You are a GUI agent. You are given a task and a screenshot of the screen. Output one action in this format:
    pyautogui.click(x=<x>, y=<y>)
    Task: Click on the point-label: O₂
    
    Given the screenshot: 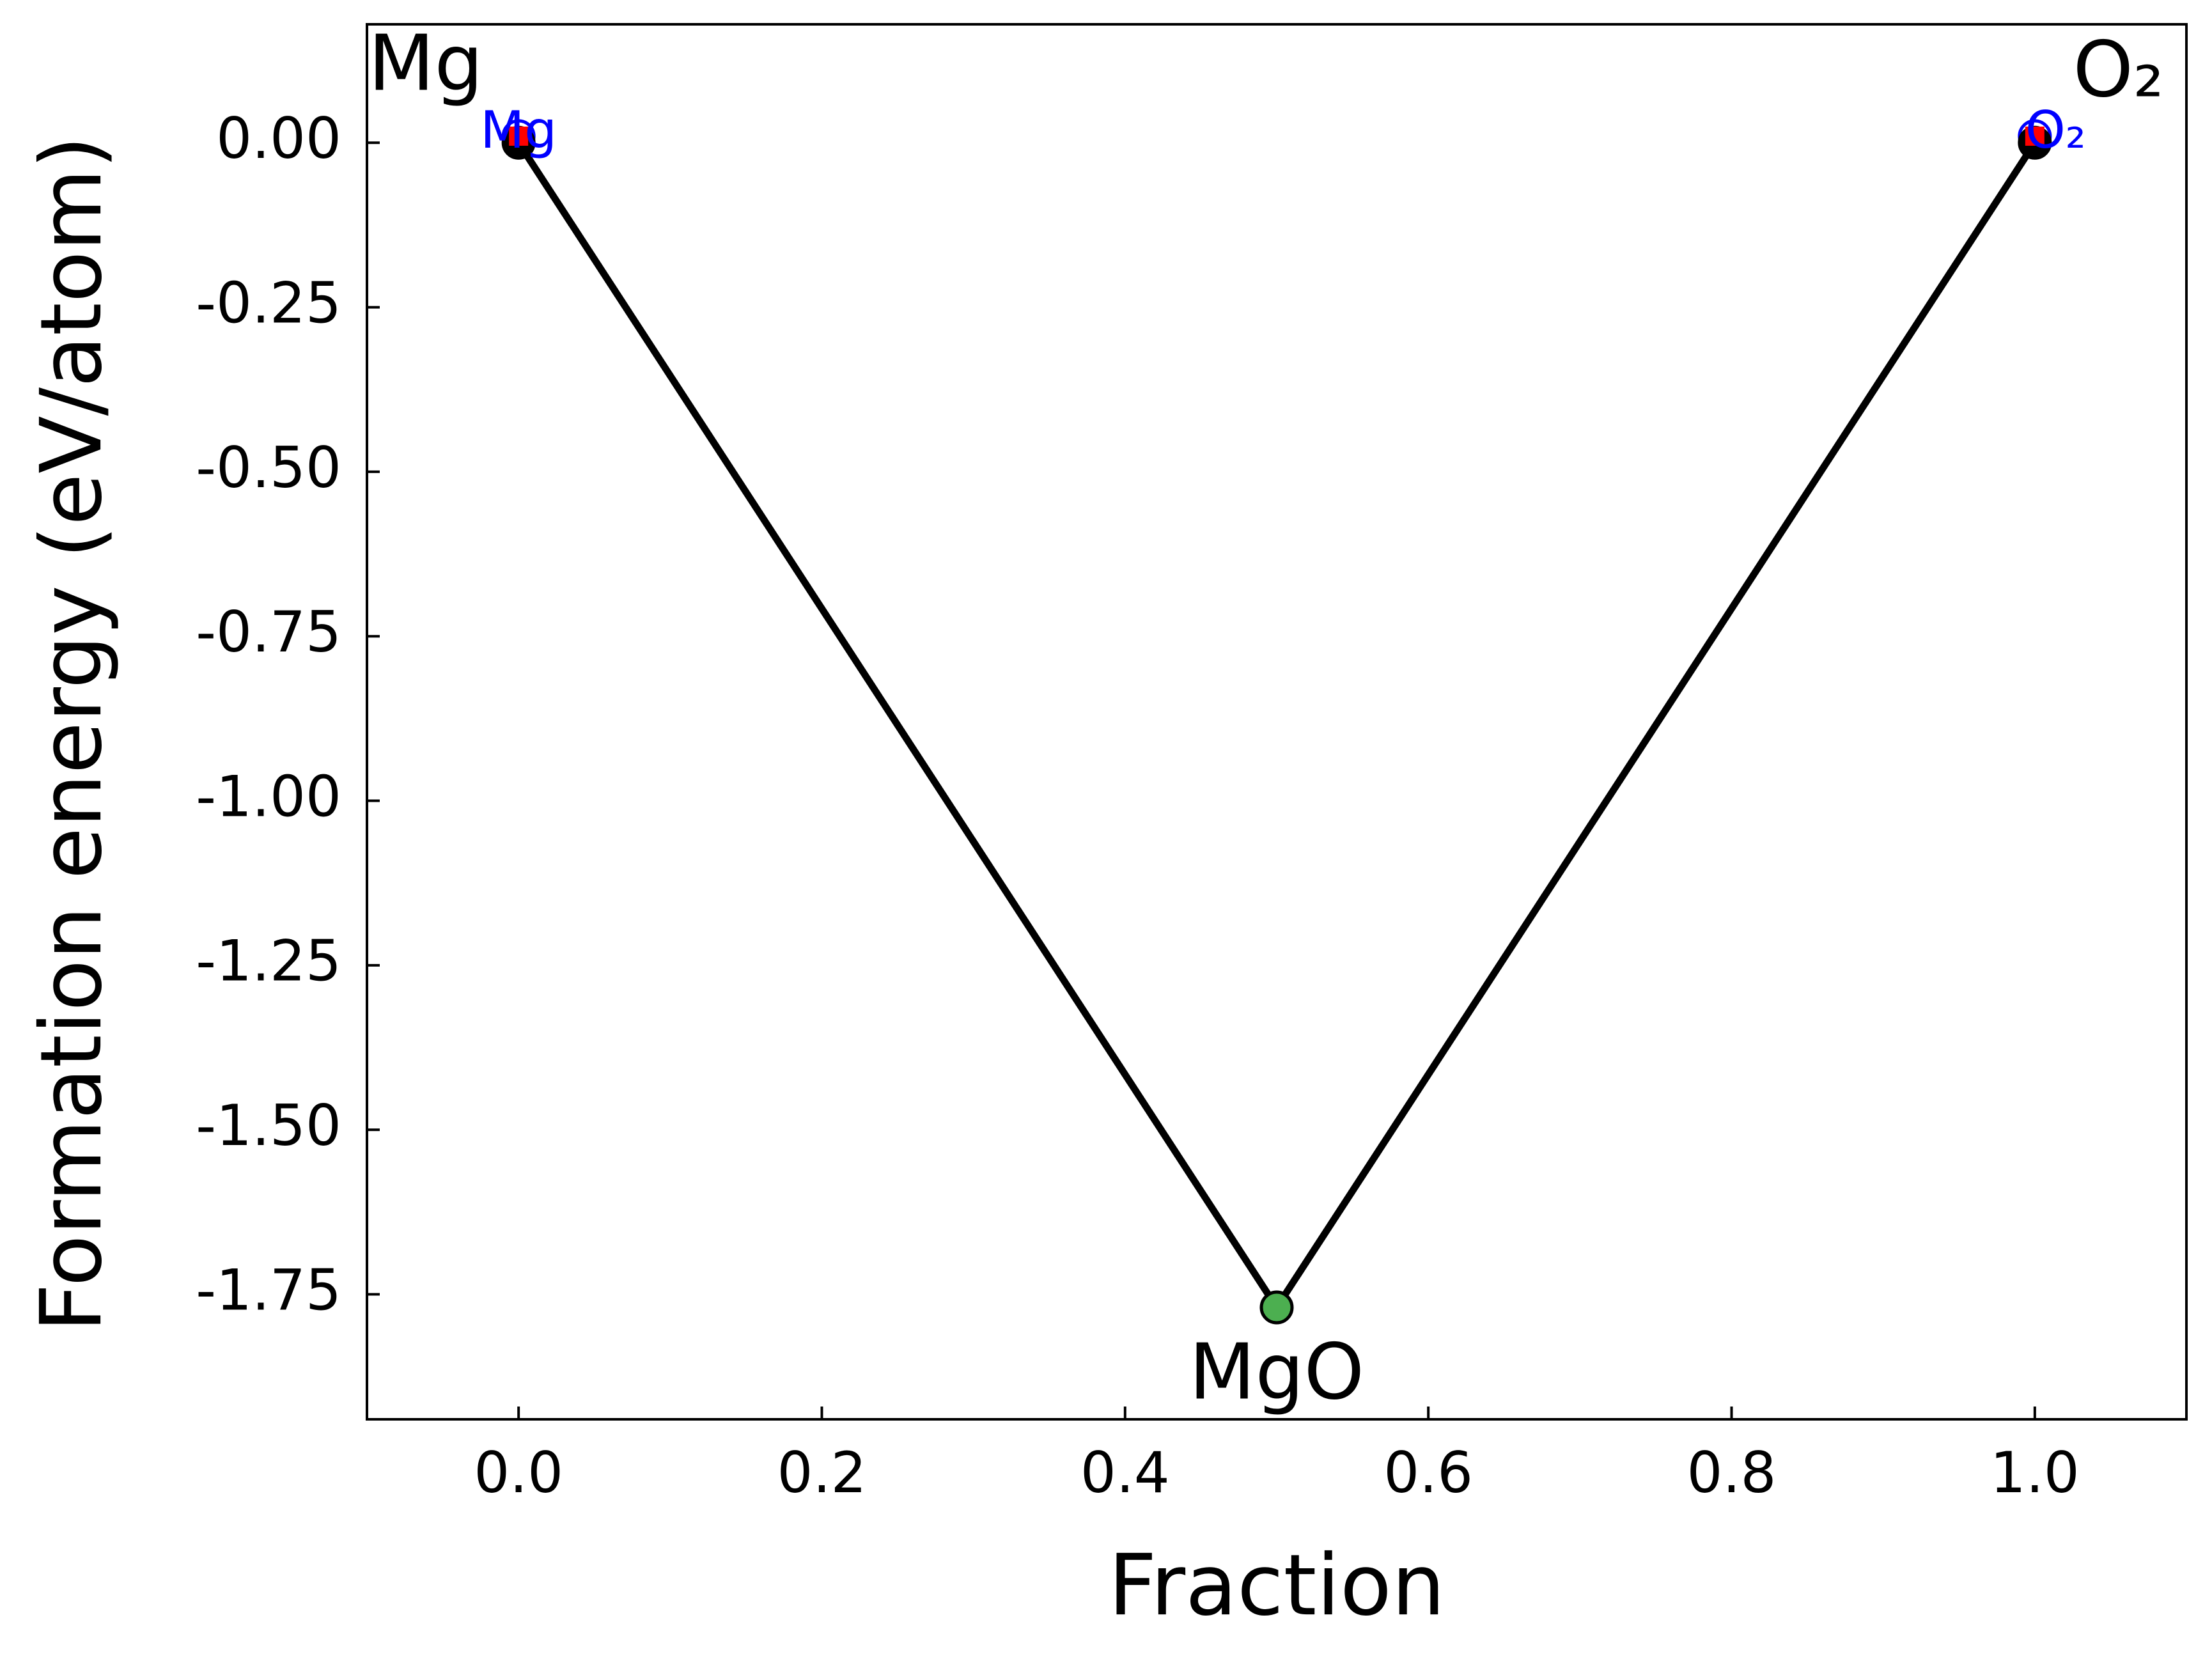 What is the action you would take?
    pyautogui.click(x=2118, y=70)
    